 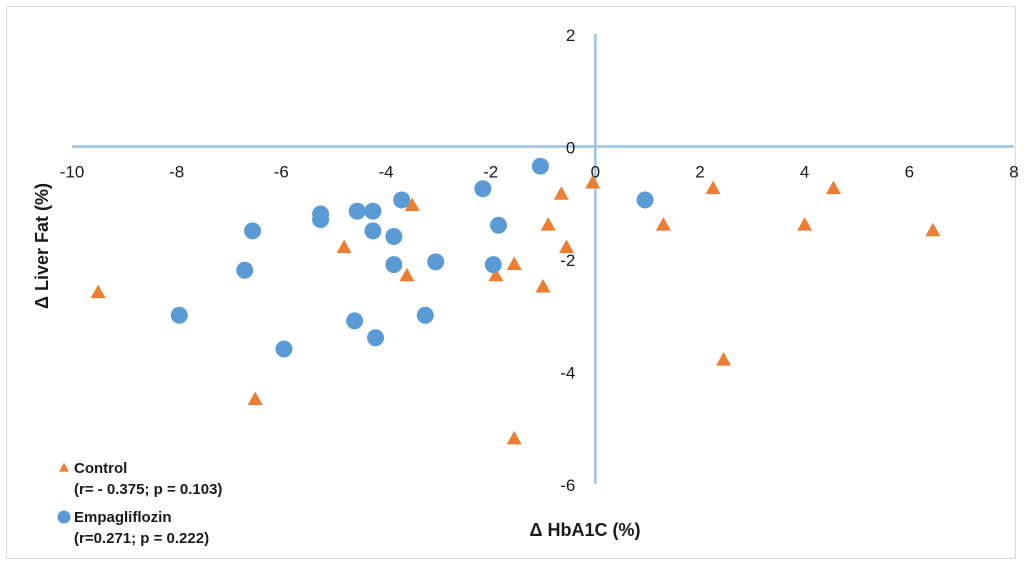 I want to click on y-tick-label: -2, so click(x=567, y=260).